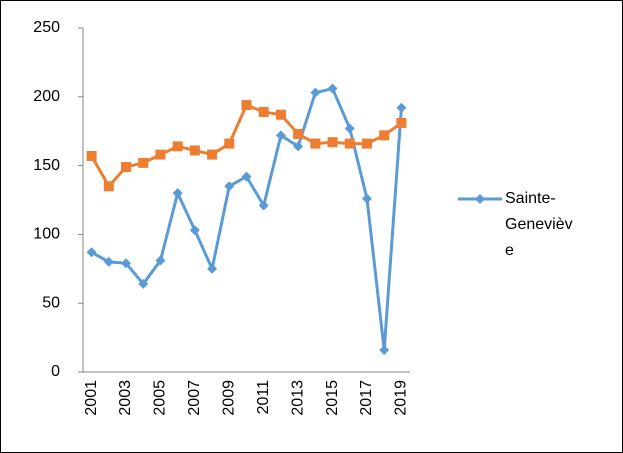  Describe the element at coordinates (55, 371) in the screenshot. I see `y-tick-label: 0` at that location.